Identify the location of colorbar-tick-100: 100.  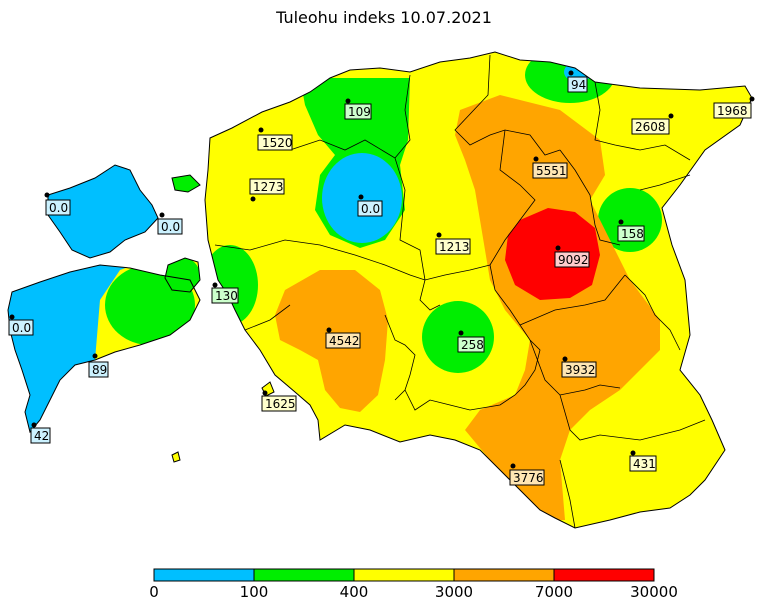
(254, 592).